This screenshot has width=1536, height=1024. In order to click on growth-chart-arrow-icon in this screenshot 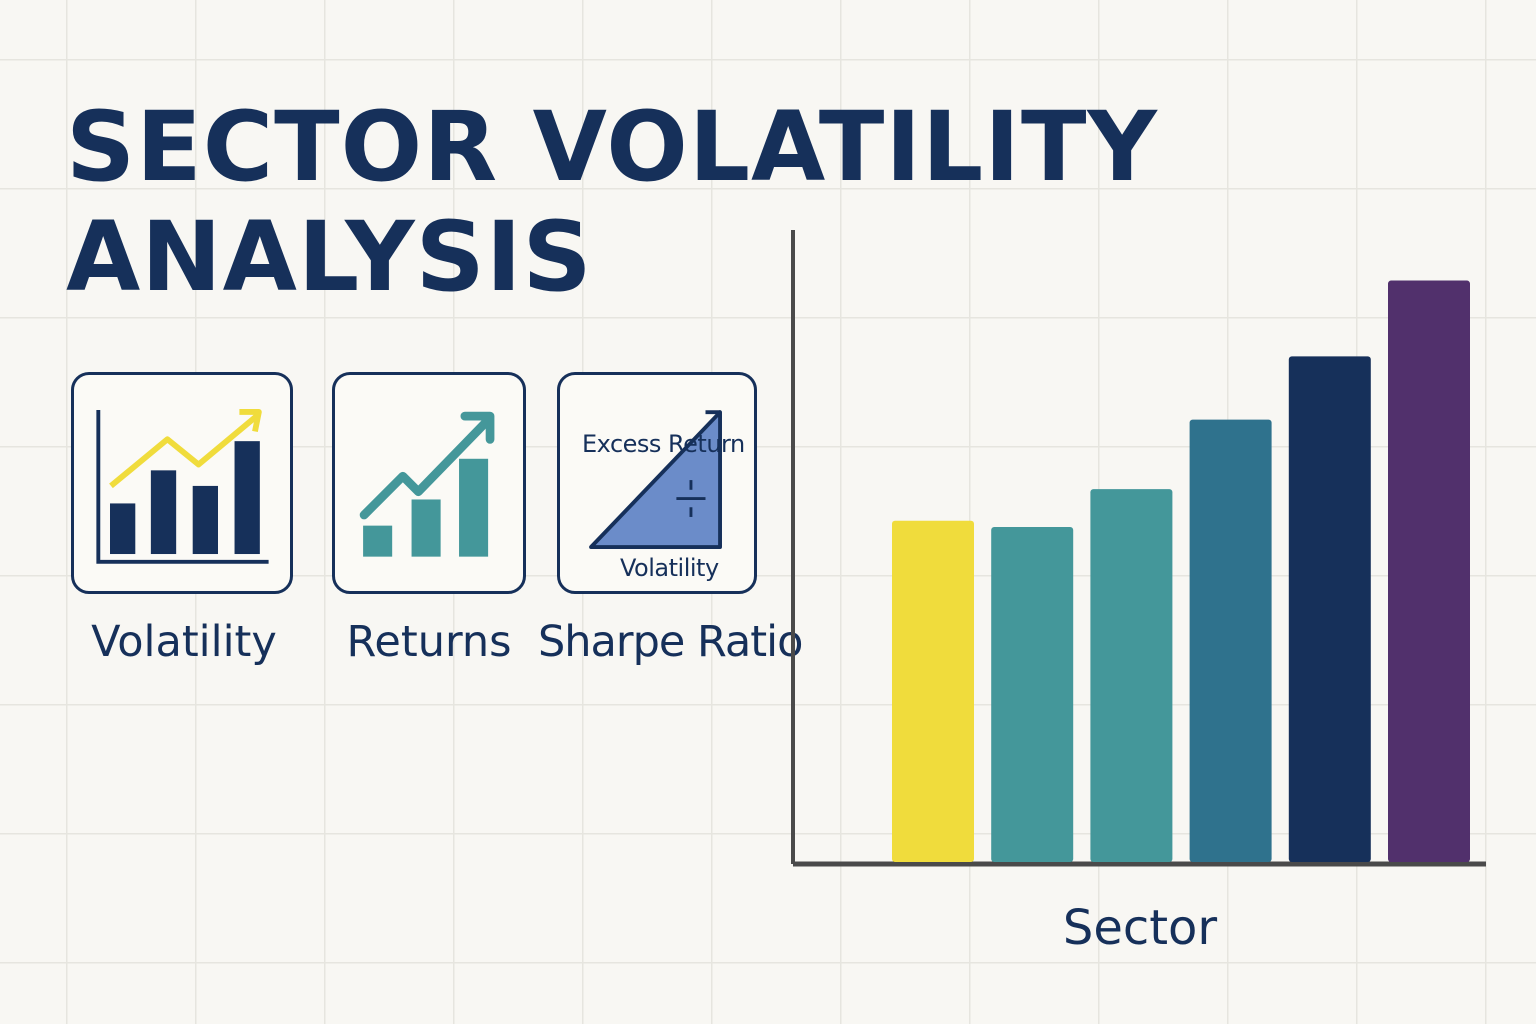, I will do `click(427, 484)`.